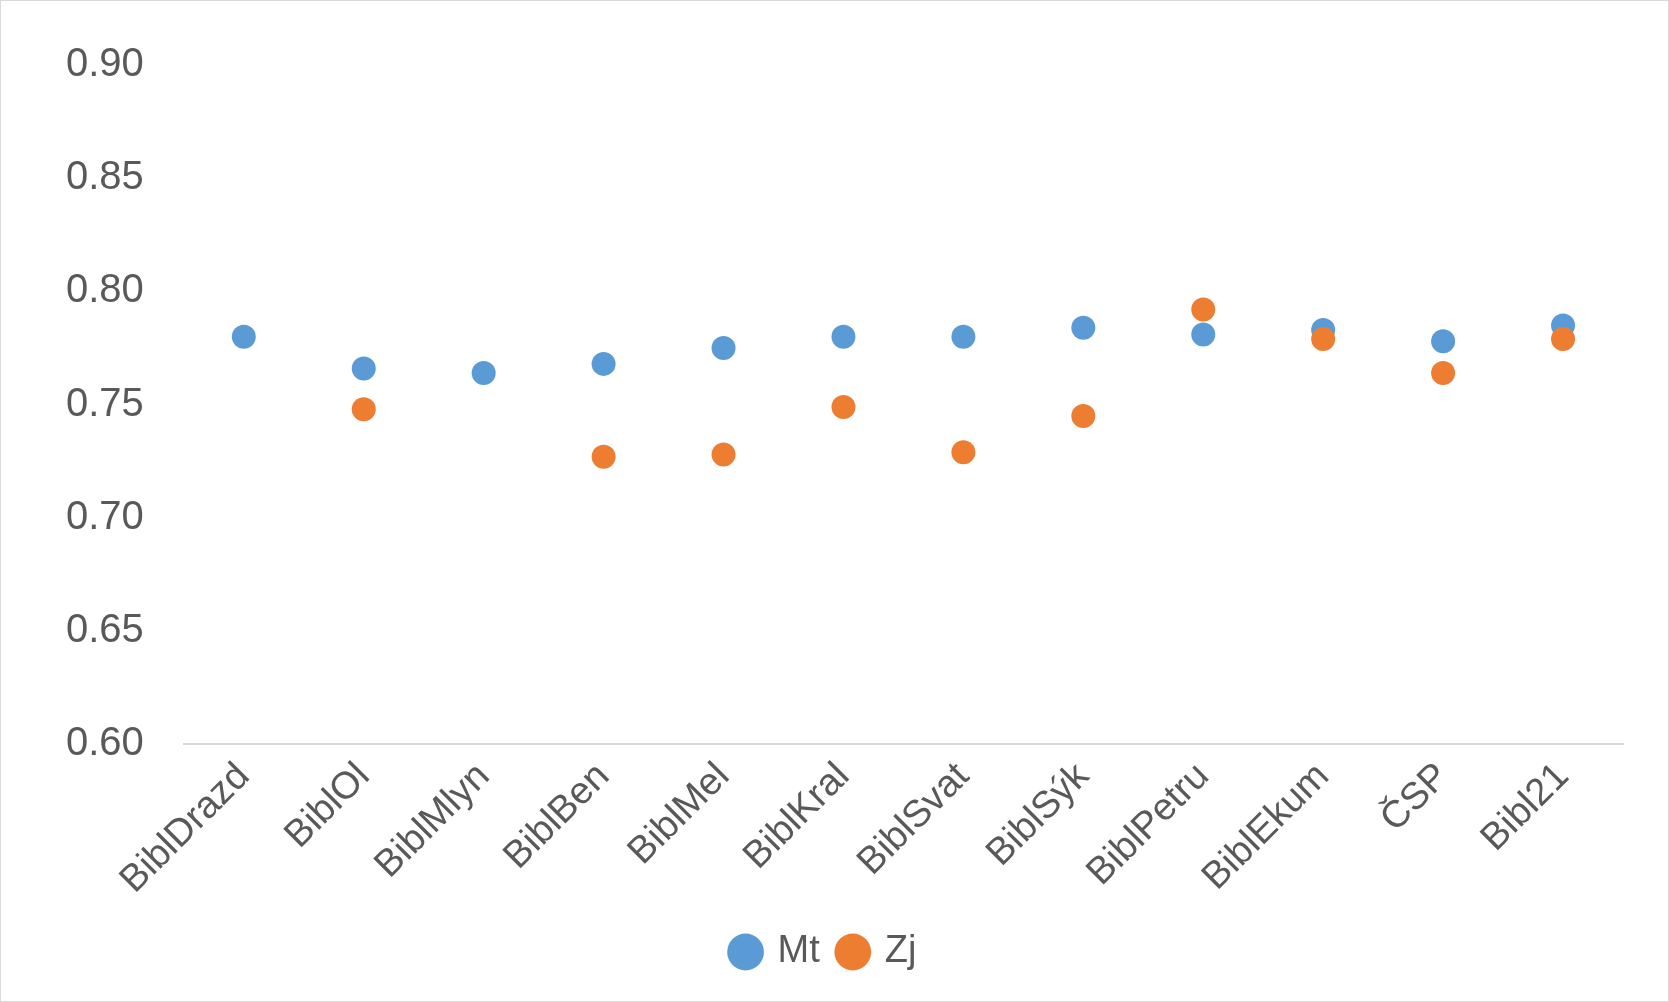  I want to click on y-tick-label: 0.80, so click(104, 288).